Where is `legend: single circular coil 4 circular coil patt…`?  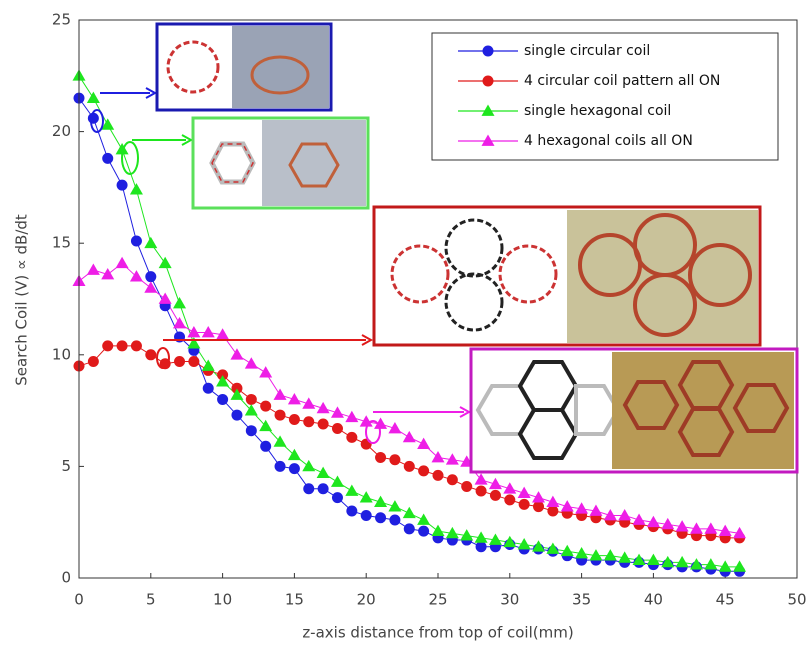 legend: single circular coil 4 circular coil patt… is located at coordinates (605, 96).